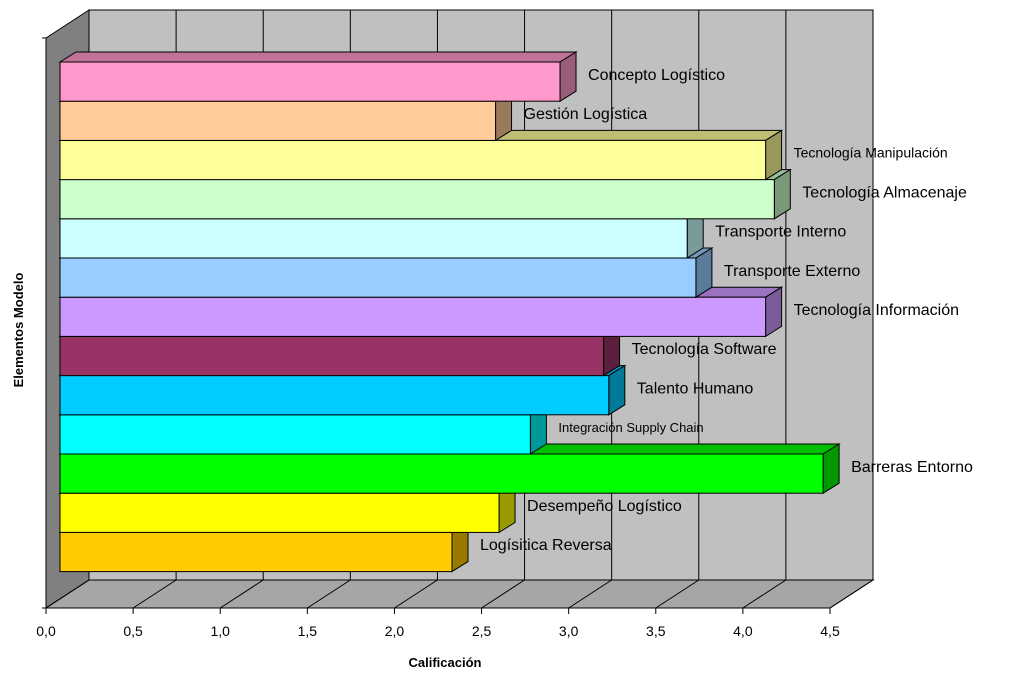 The width and height of the screenshot is (1032, 680). I want to click on bar-label: Talento Humano, so click(695, 388).